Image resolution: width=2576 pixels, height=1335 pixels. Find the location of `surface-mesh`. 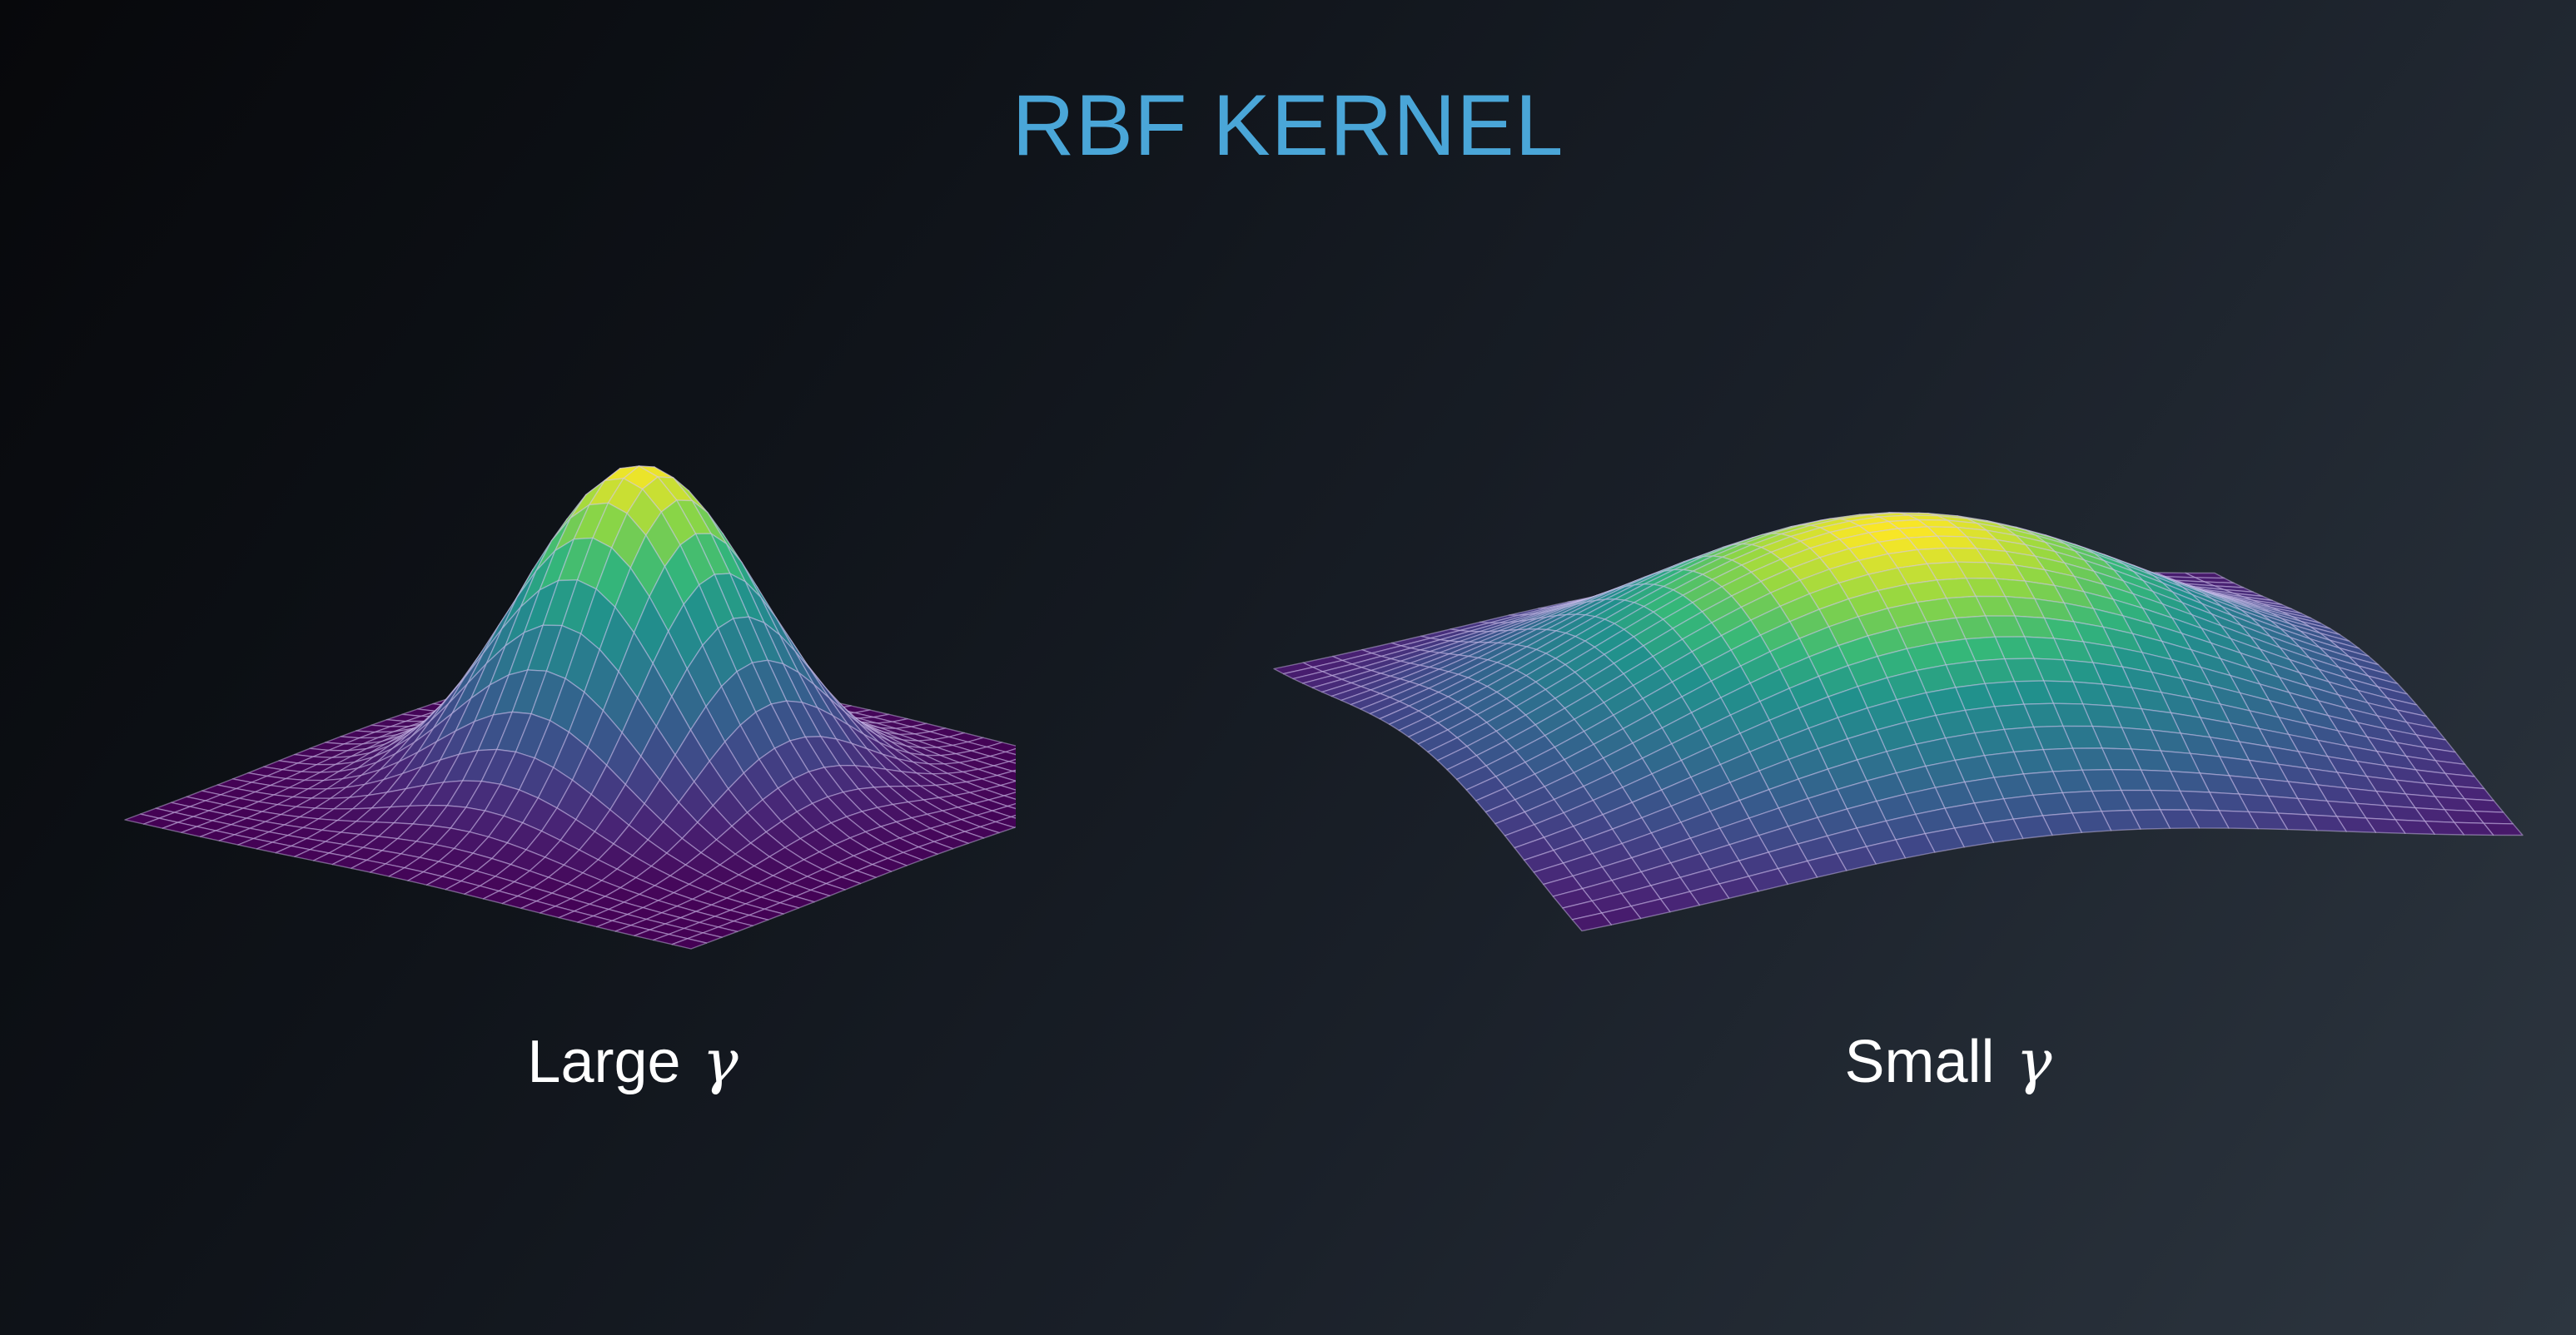

surface-mesh is located at coordinates (570, 708).